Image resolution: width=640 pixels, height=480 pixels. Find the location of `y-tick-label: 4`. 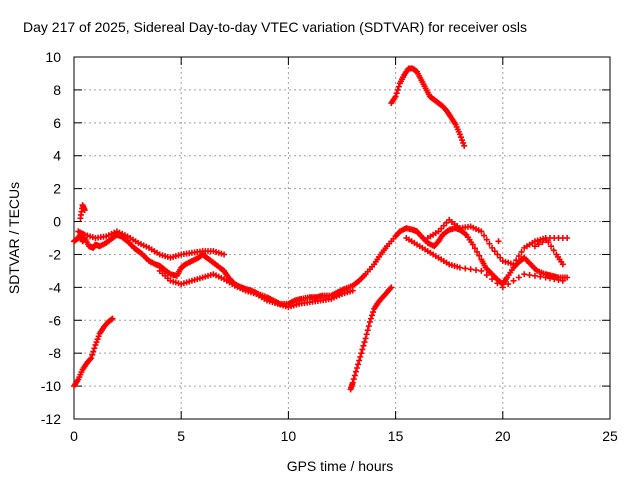

y-tick-label: 4 is located at coordinates (57, 156).